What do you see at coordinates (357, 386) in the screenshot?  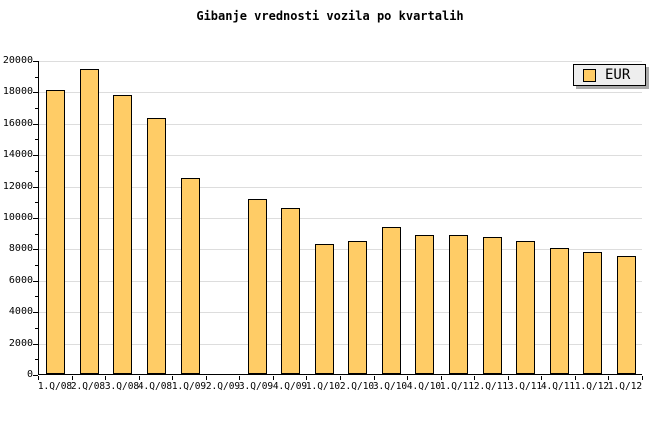 I see `x-axis-label: 2.Q/10` at bounding box center [357, 386].